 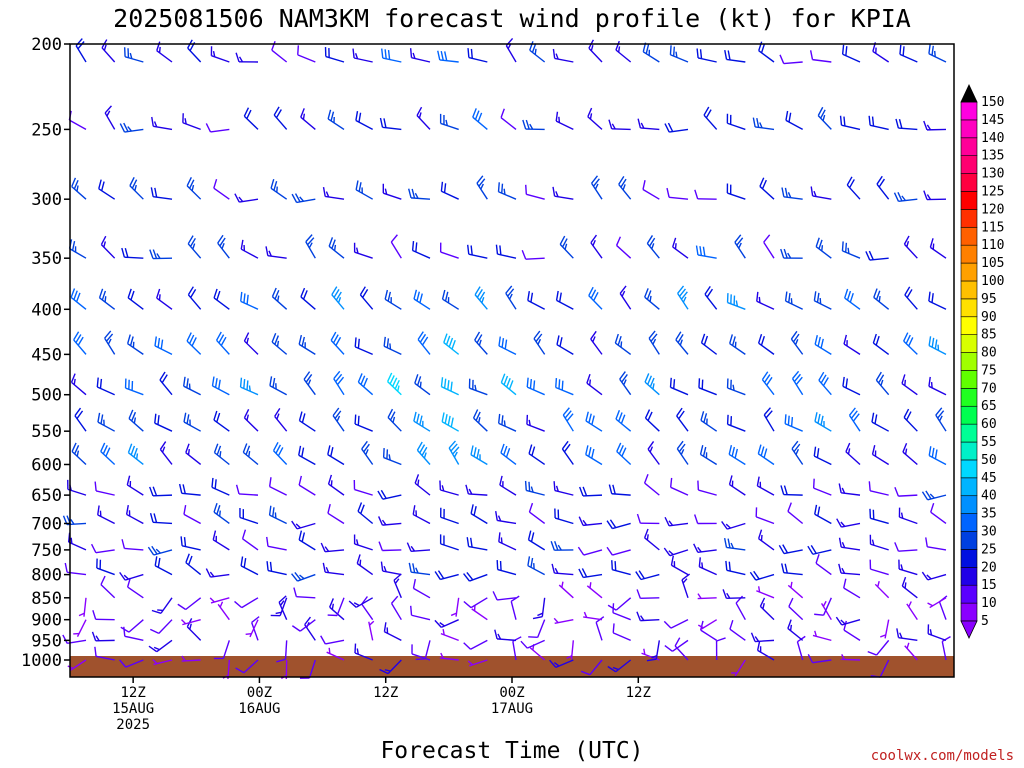 I want to click on y-tick-label: 550, so click(x=46, y=432).